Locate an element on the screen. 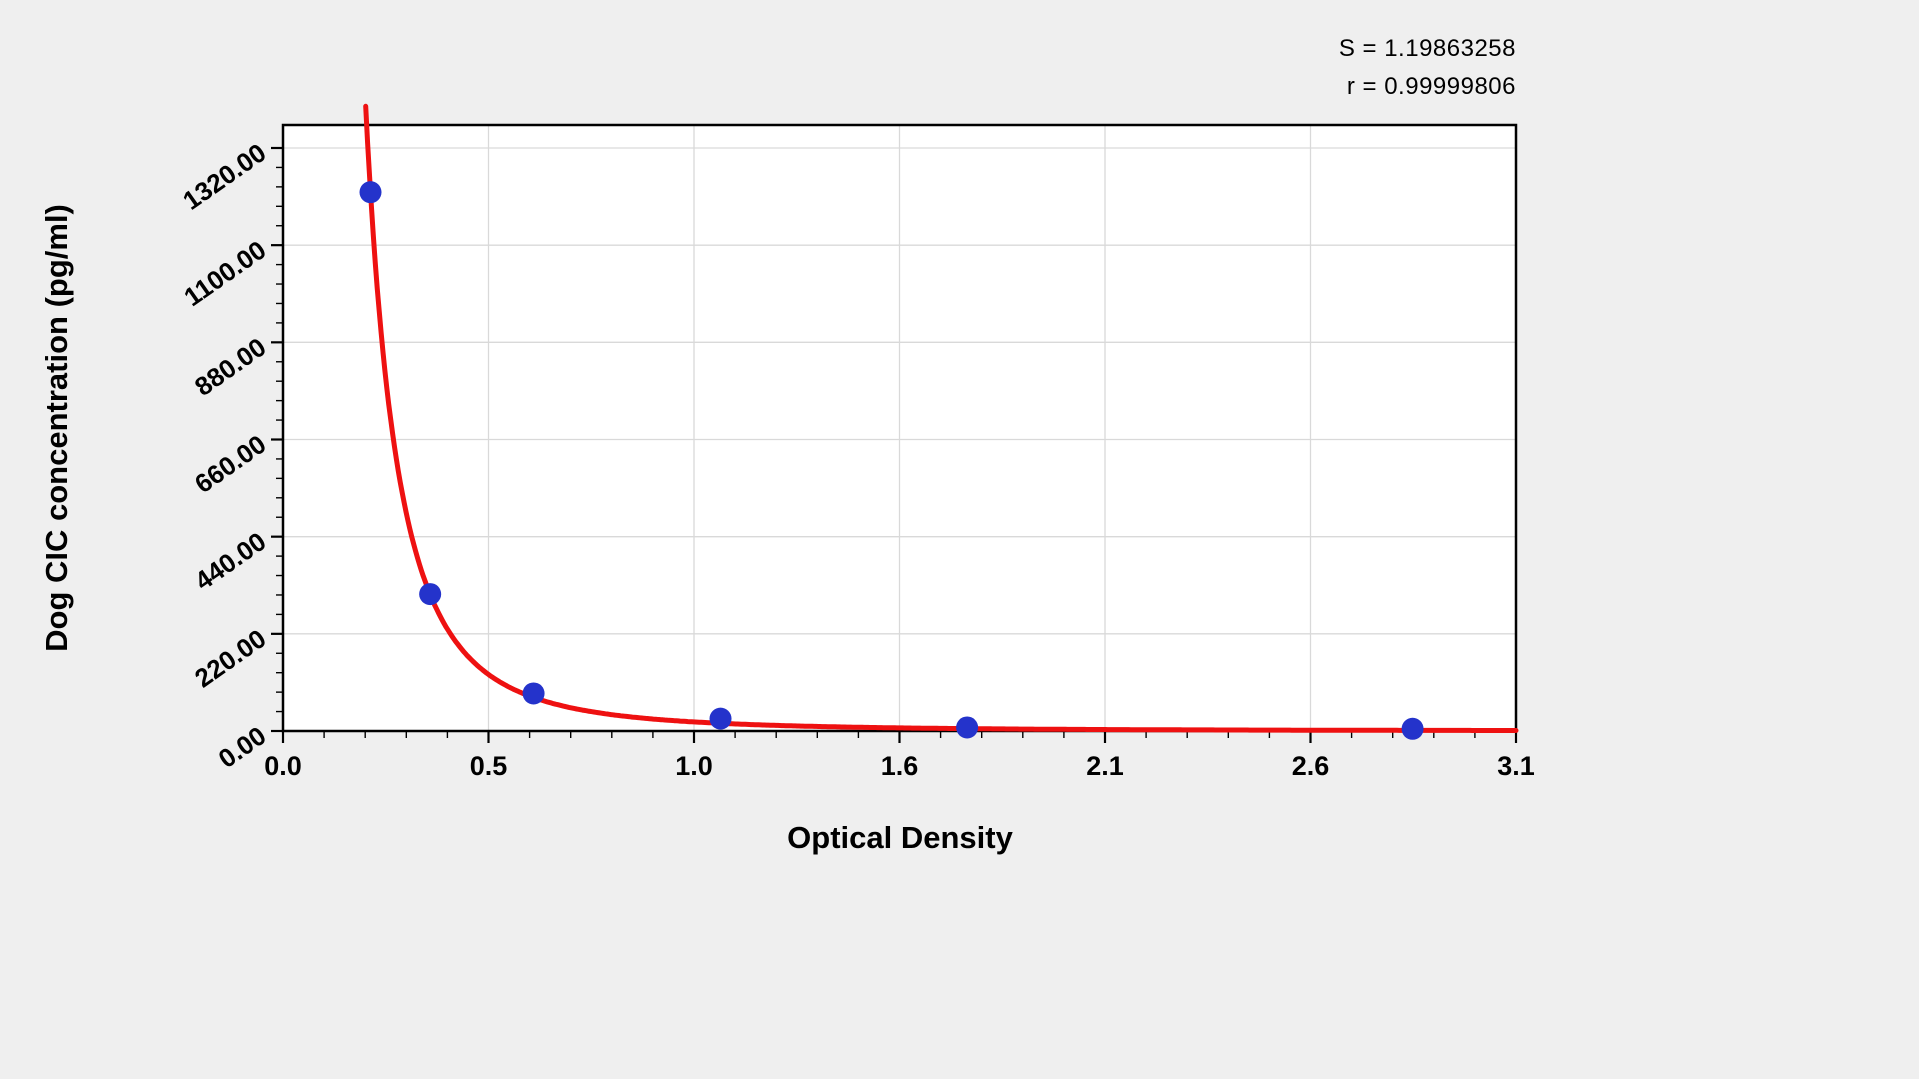 The width and height of the screenshot is (1919, 1079). y-tick-label: 1100.00 is located at coordinates (224, 274).